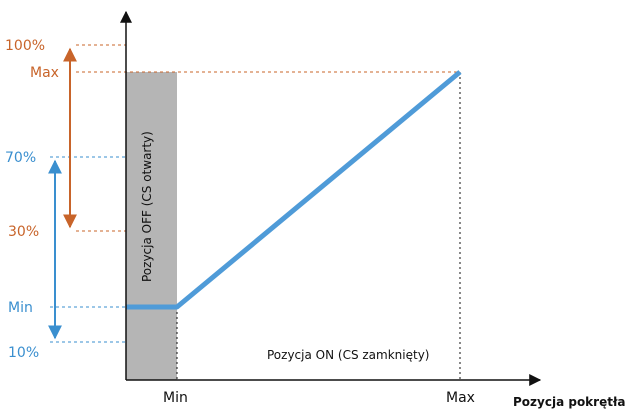 This screenshot has width=643, height=410. Describe the element at coordinates (44, 73) in the screenshot. I see `y-label-max: Max` at that location.